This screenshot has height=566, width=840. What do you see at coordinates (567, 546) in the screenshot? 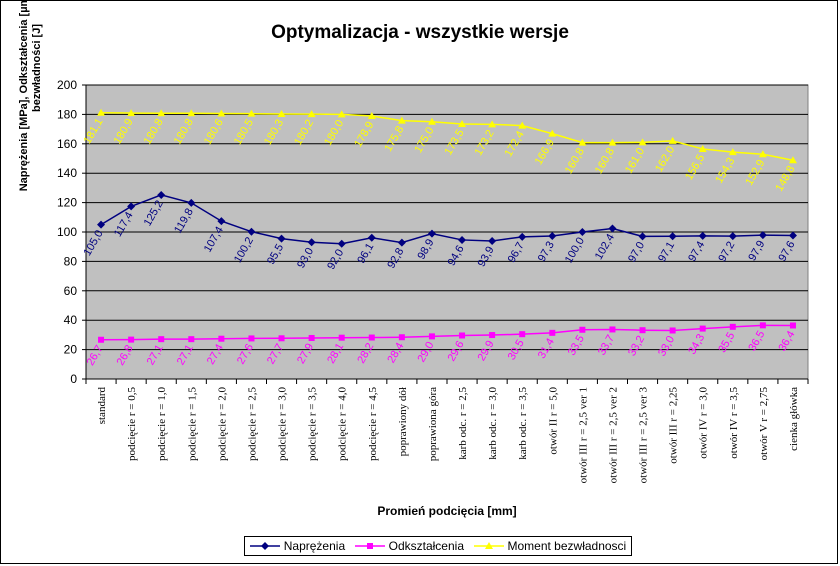
I see `legend-label: Moment bezwładnosci` at bounding box center [567, 546].